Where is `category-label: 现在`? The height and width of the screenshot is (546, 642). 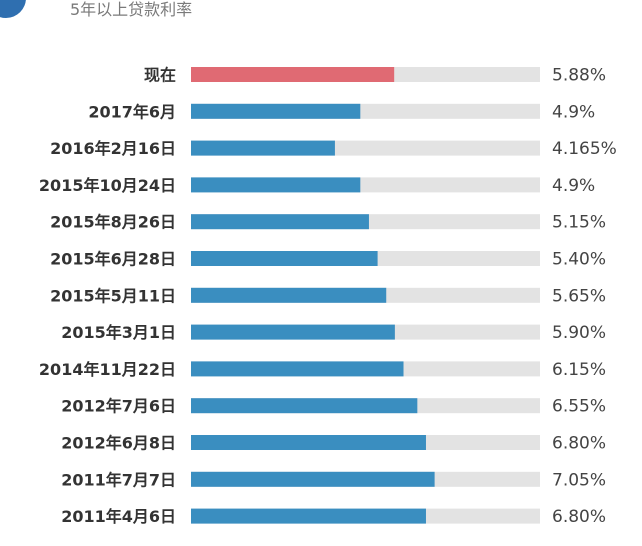
category-label: 现在 is located at coordinates (160, 75).